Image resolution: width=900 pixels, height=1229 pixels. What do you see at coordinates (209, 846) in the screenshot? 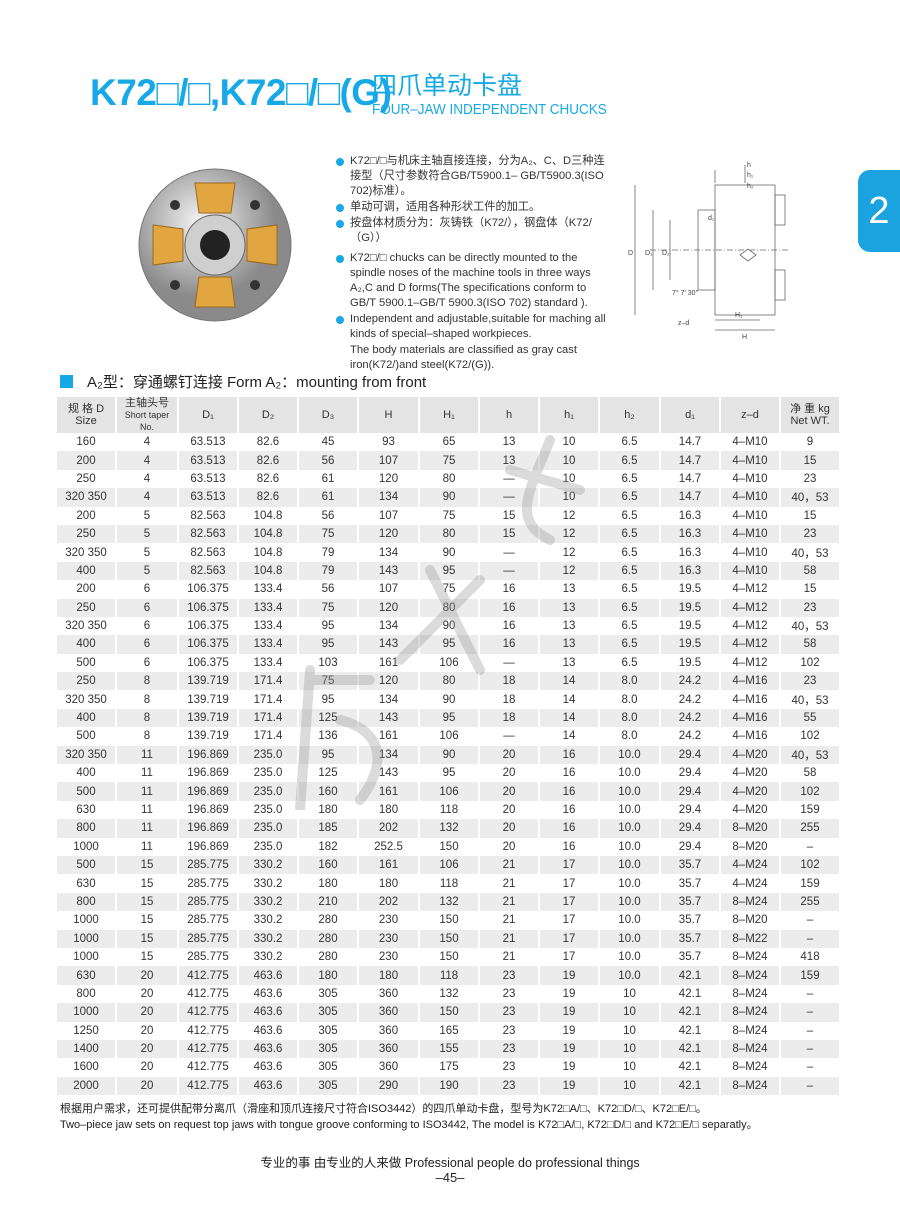
I see `table-cell: 196.869` at bounding box center [209, 846].